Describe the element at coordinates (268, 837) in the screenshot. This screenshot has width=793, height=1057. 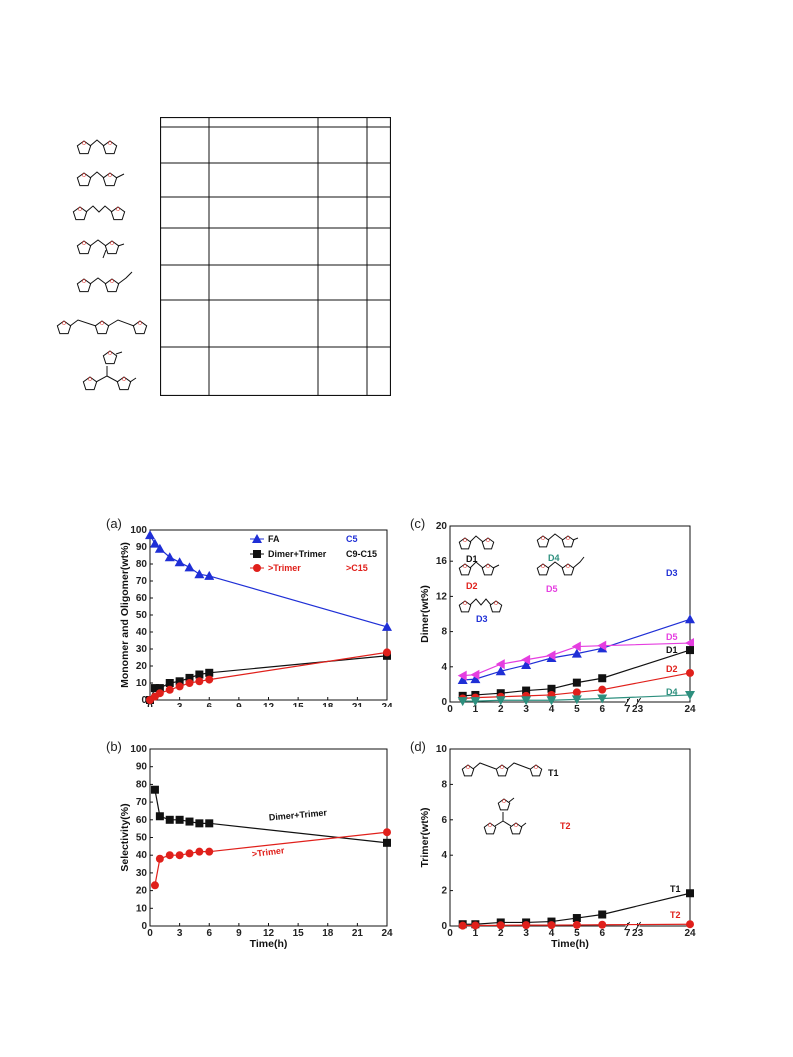
I see `plot-frame` at that location.